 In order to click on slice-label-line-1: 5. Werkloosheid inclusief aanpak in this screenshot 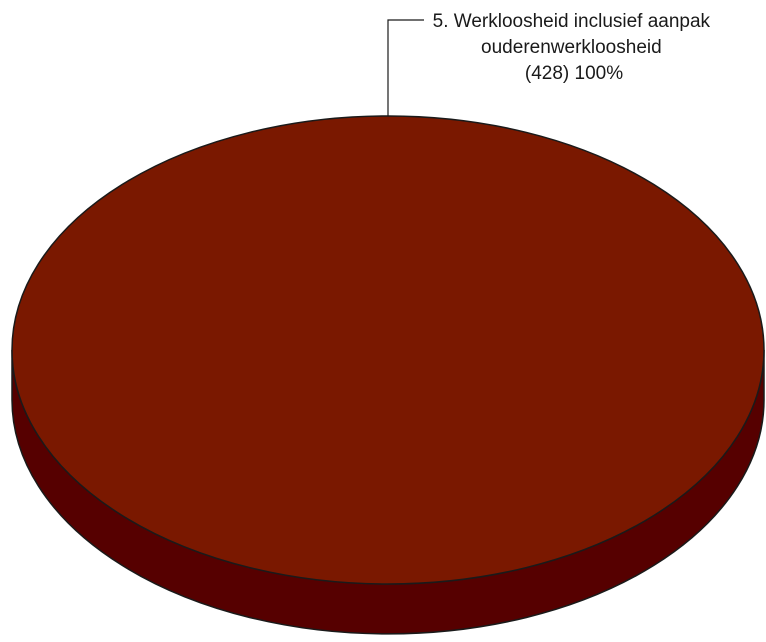, I will do `click(572, 21)`.